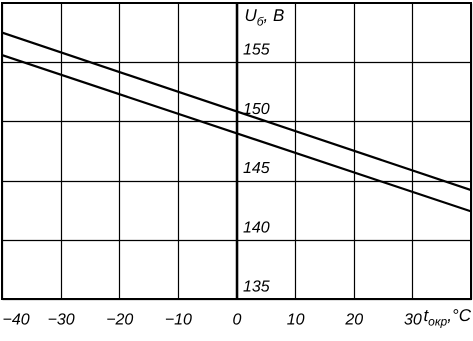  Describe the element at coordinates (354, 320) in the screenshot. I see `x-tick-label: 20` at that location.